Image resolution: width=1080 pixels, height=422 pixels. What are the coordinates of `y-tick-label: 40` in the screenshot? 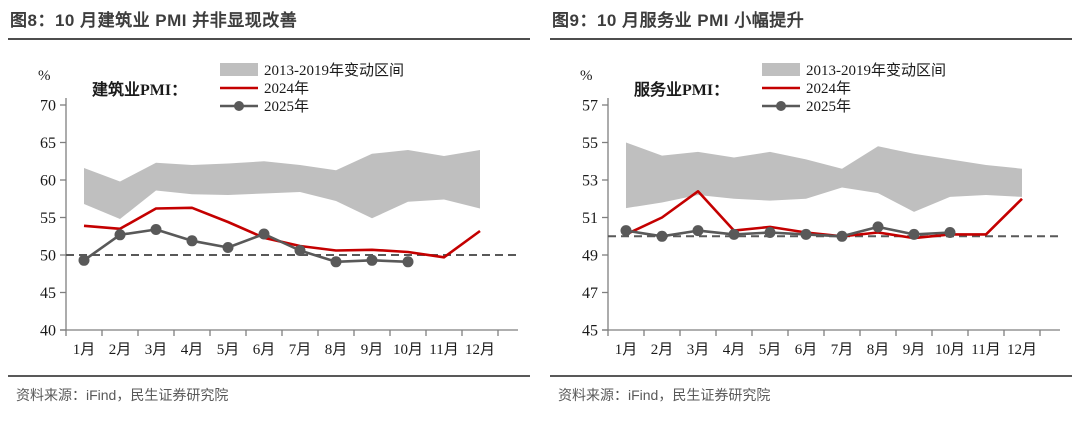 It's located at (48, 331).